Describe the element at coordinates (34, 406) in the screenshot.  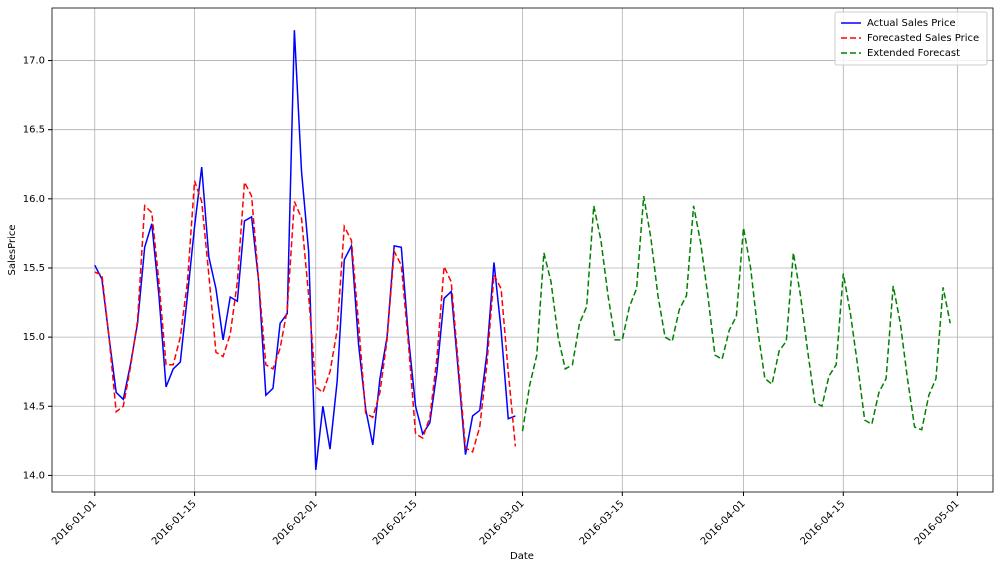
I see `y-tick-label: 14.5` at that location.